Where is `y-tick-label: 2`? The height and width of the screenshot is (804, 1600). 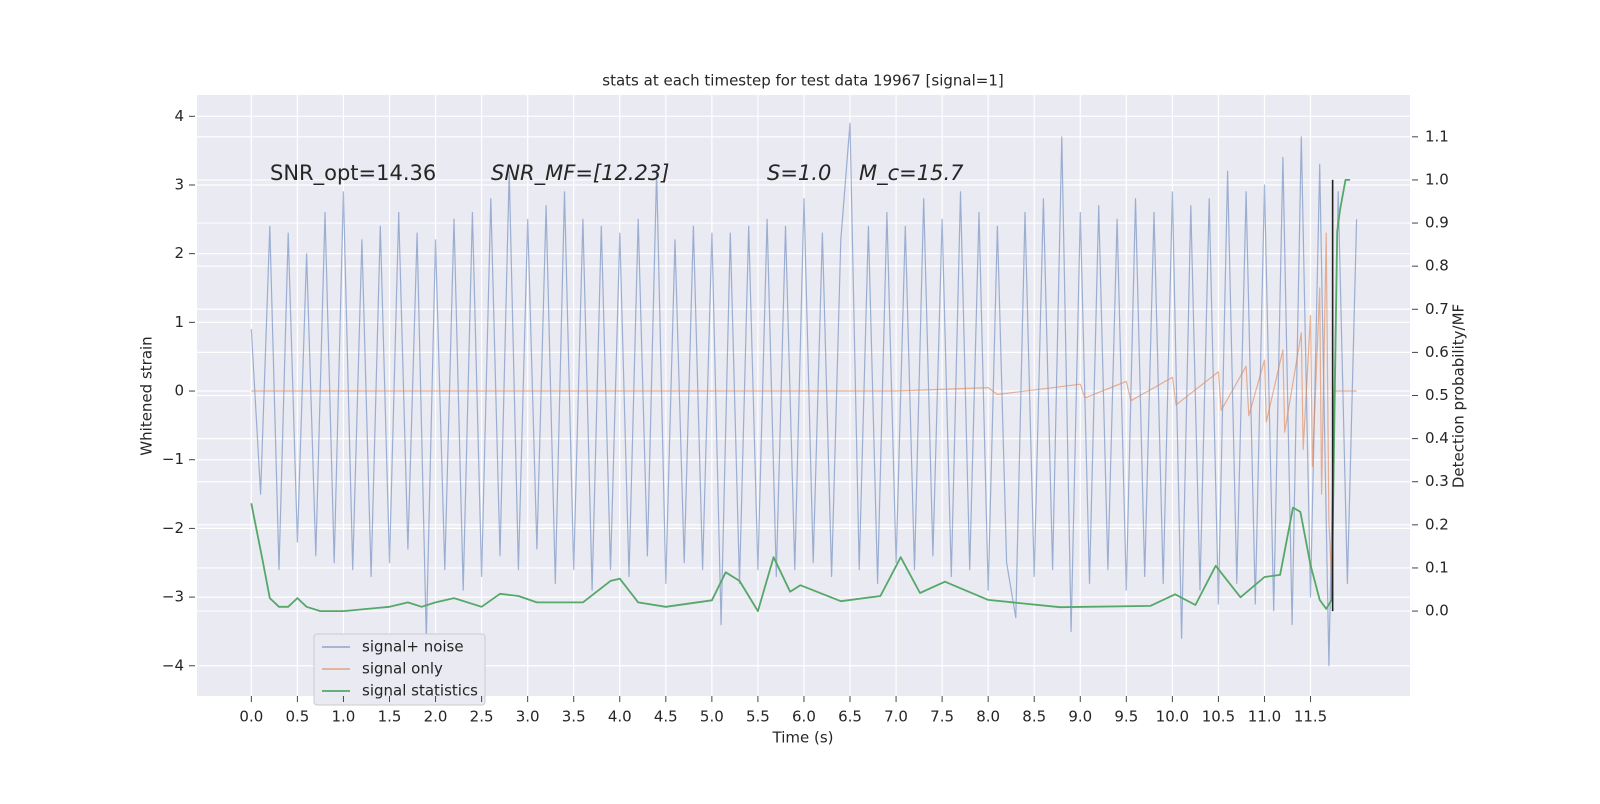
y-tick-label: 2 is located at coordinates (179, 253).